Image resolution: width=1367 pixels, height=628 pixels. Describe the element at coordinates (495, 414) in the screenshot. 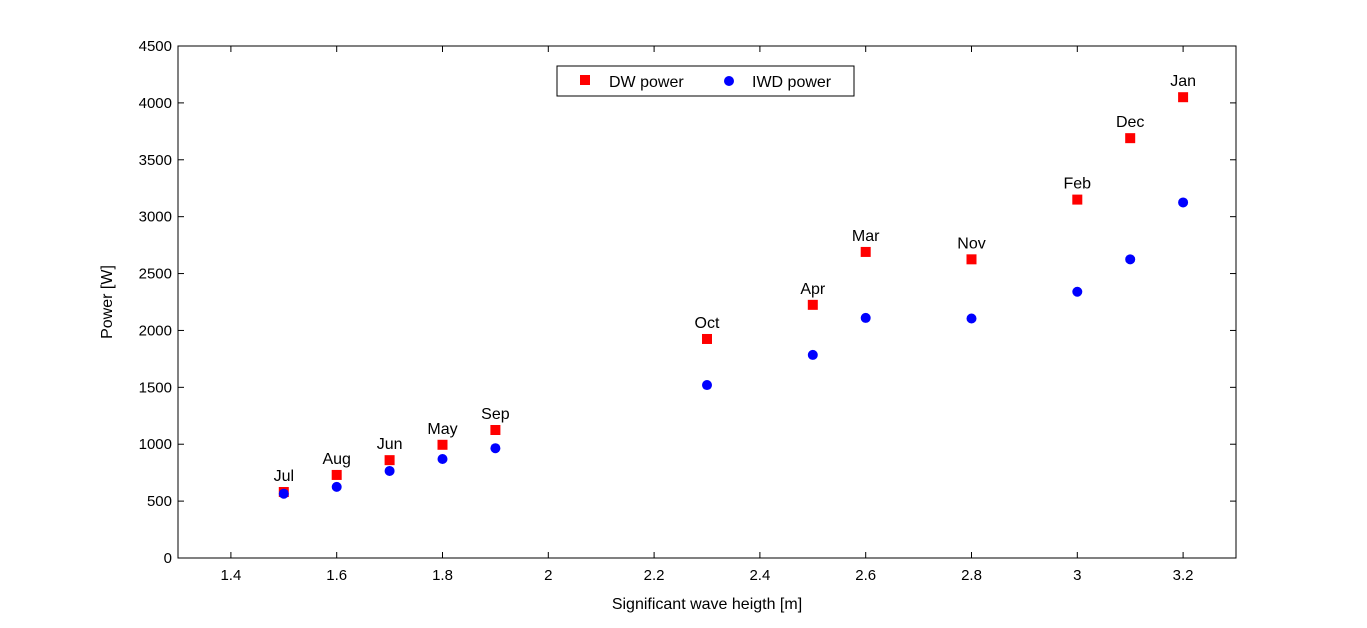

I see `month-label: Sep` at that location.